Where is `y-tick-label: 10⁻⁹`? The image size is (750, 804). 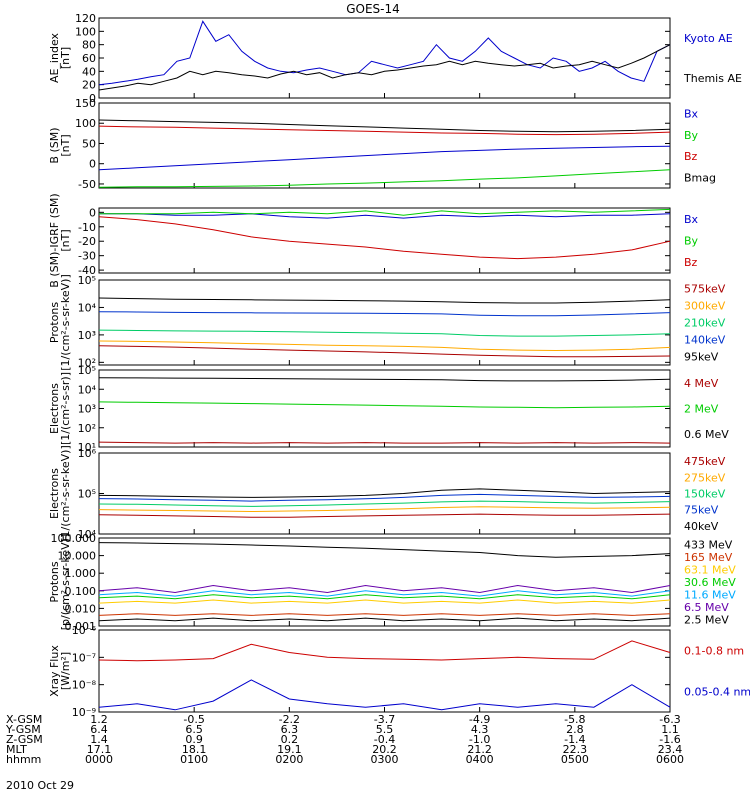 y-tick-label: 10⁻⁹ is located at coordinates (84, 712).